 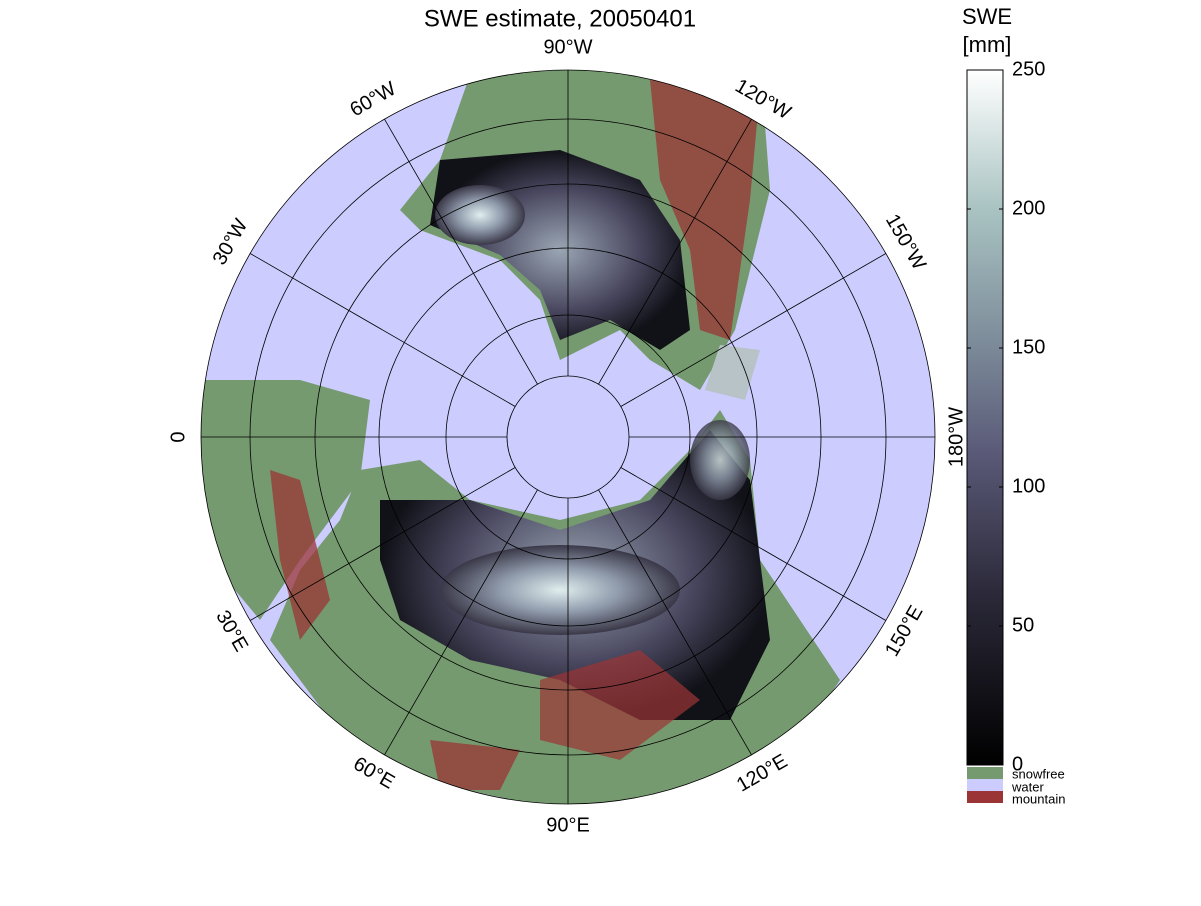 What do you see at coordinates (987, 44) in the screenshot?
I see `colorbar-label: [mm]` at bounding box center [987, 44].